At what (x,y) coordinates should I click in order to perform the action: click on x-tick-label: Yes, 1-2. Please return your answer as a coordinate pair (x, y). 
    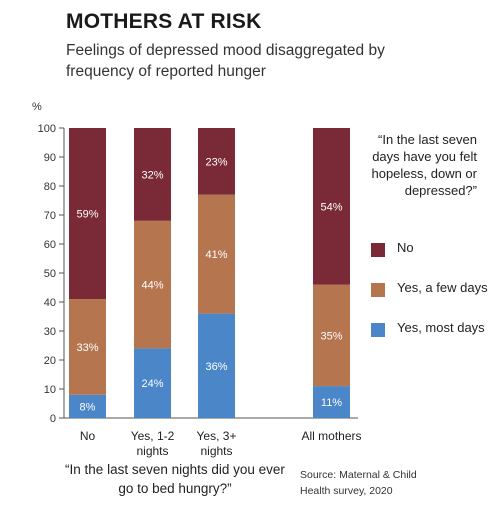
    Looking at the image, I should click on (153, 436).